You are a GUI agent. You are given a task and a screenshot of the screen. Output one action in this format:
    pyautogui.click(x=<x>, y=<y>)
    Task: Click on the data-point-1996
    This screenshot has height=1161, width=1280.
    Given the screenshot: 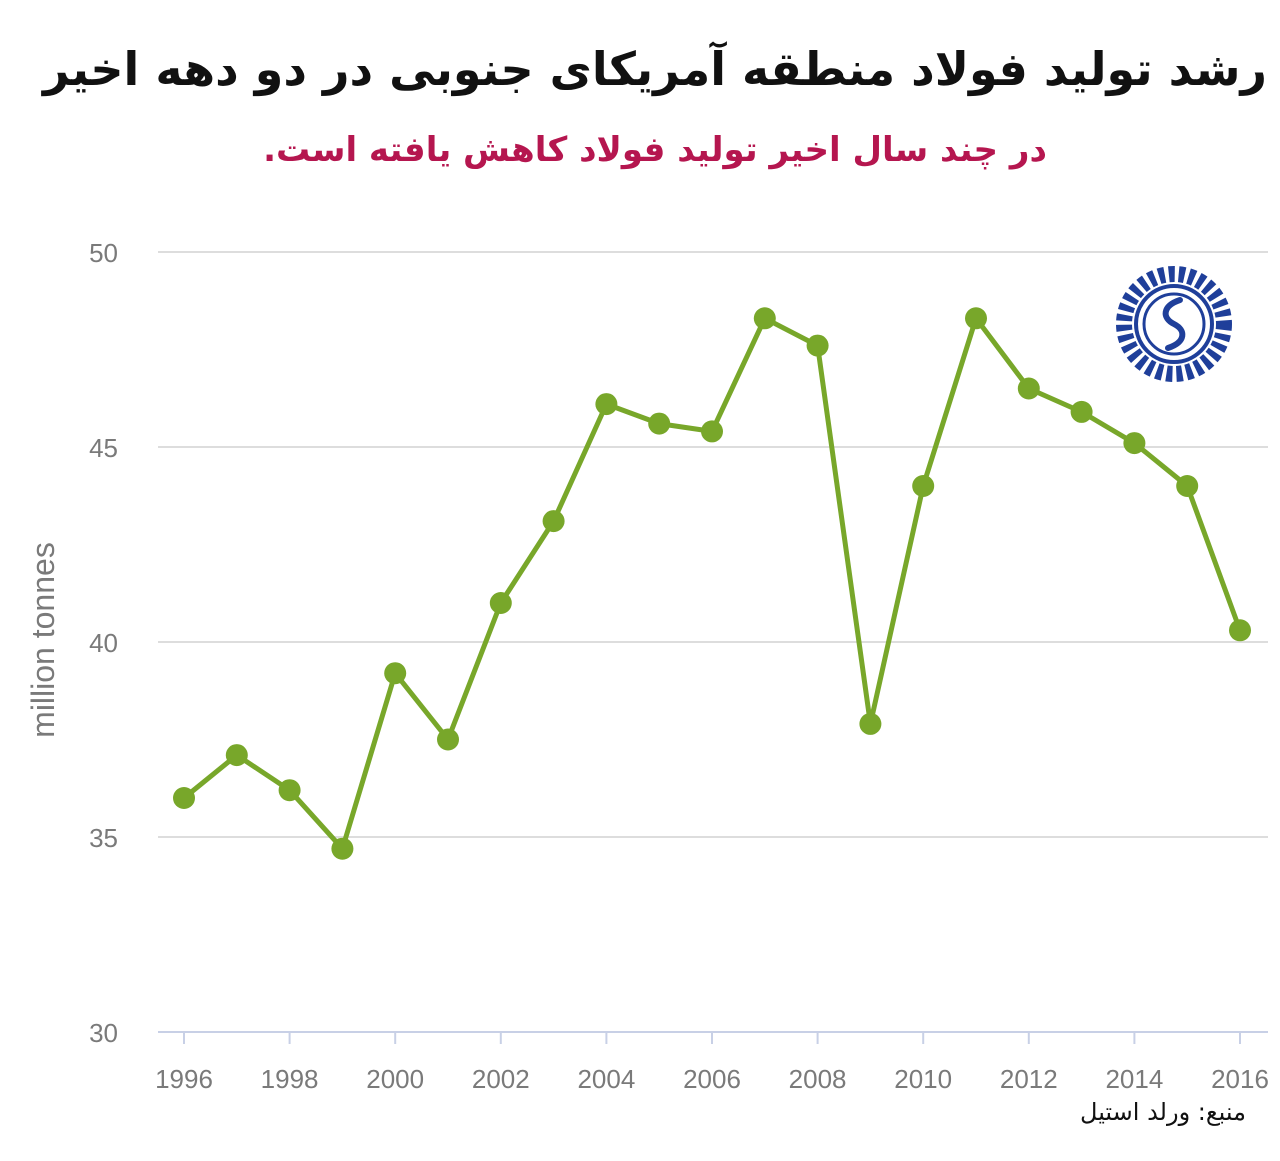 What is the action you would take?
    pyautogui.click(x=184, y=798)
    